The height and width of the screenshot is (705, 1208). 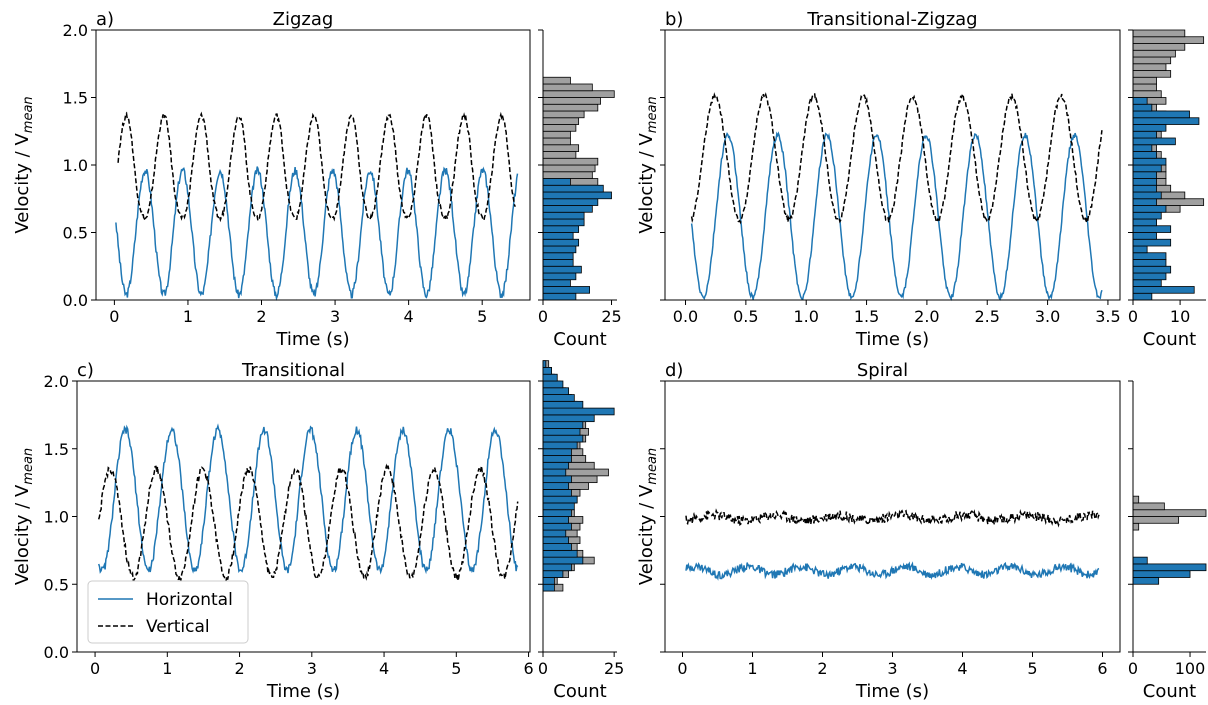 What do you see at coordinates (188, 316) in the screenshot?
I see `x-tick-label: 1` at bounding box center [188, 316].